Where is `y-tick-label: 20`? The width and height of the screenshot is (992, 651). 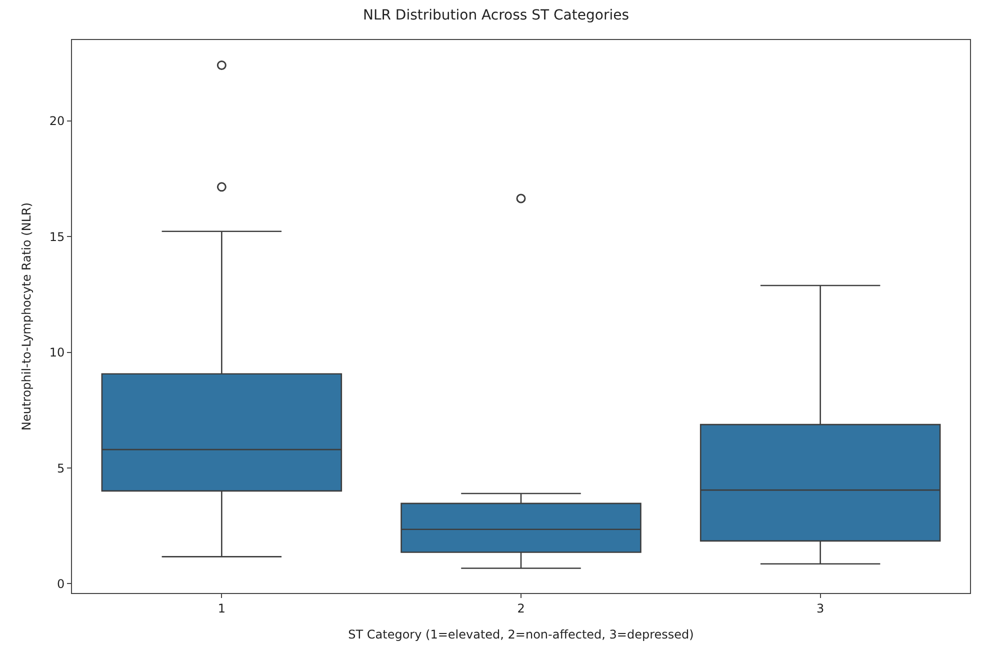
y-tick-label: 20 is located at coordinates (57, 121).